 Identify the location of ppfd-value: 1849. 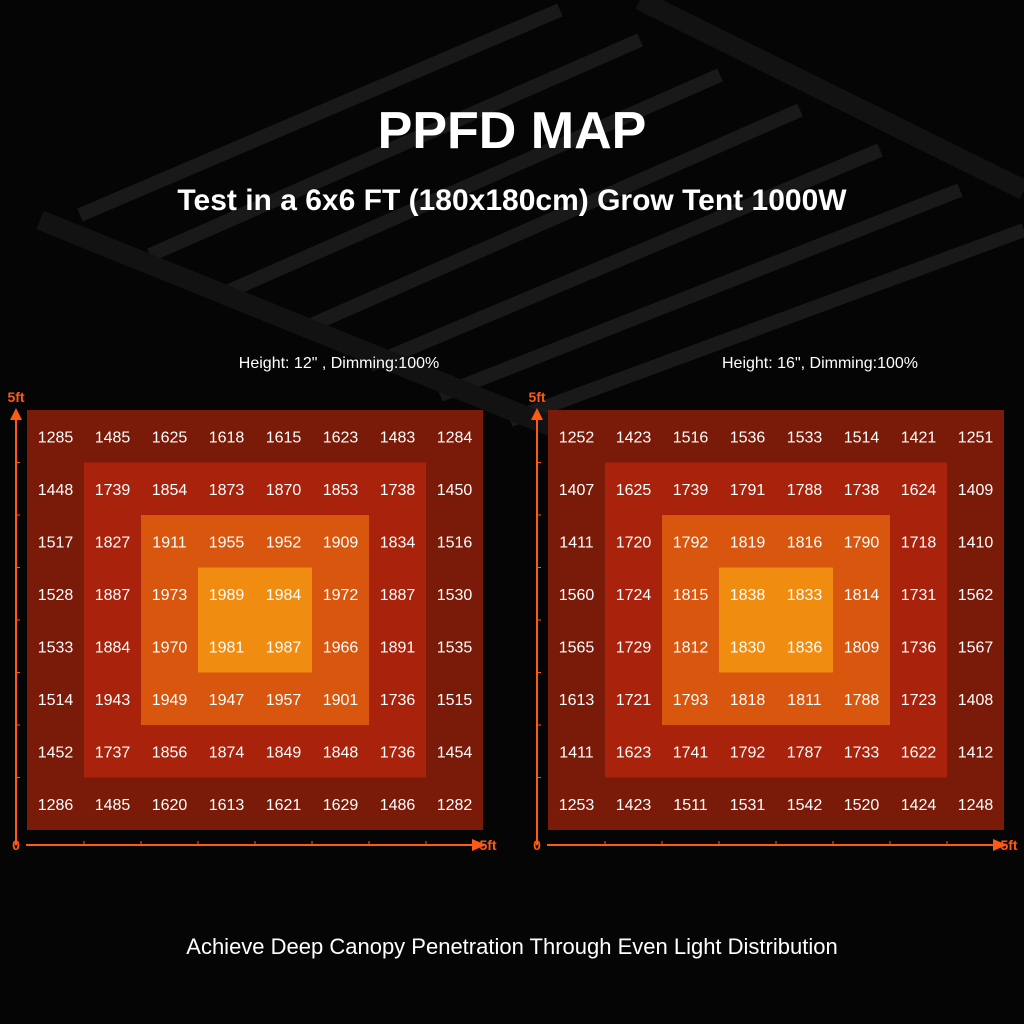
(284, 752).